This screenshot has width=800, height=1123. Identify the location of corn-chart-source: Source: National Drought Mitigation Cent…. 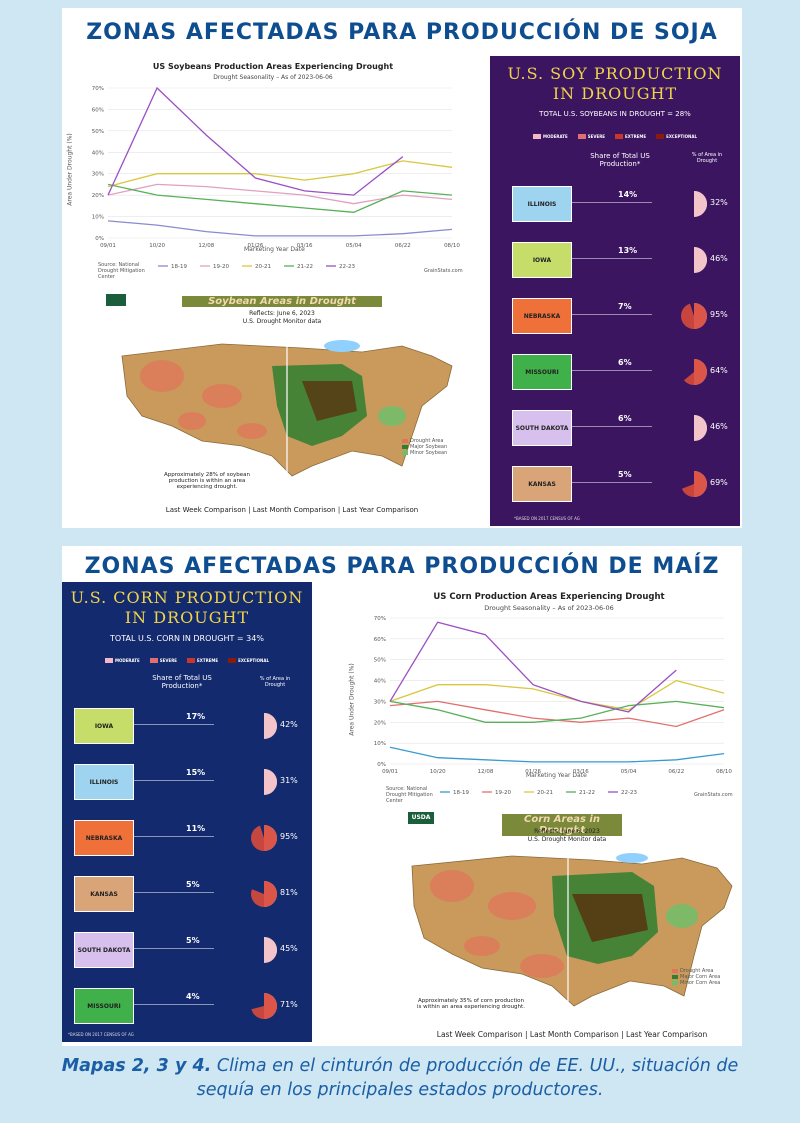
(409, 795).